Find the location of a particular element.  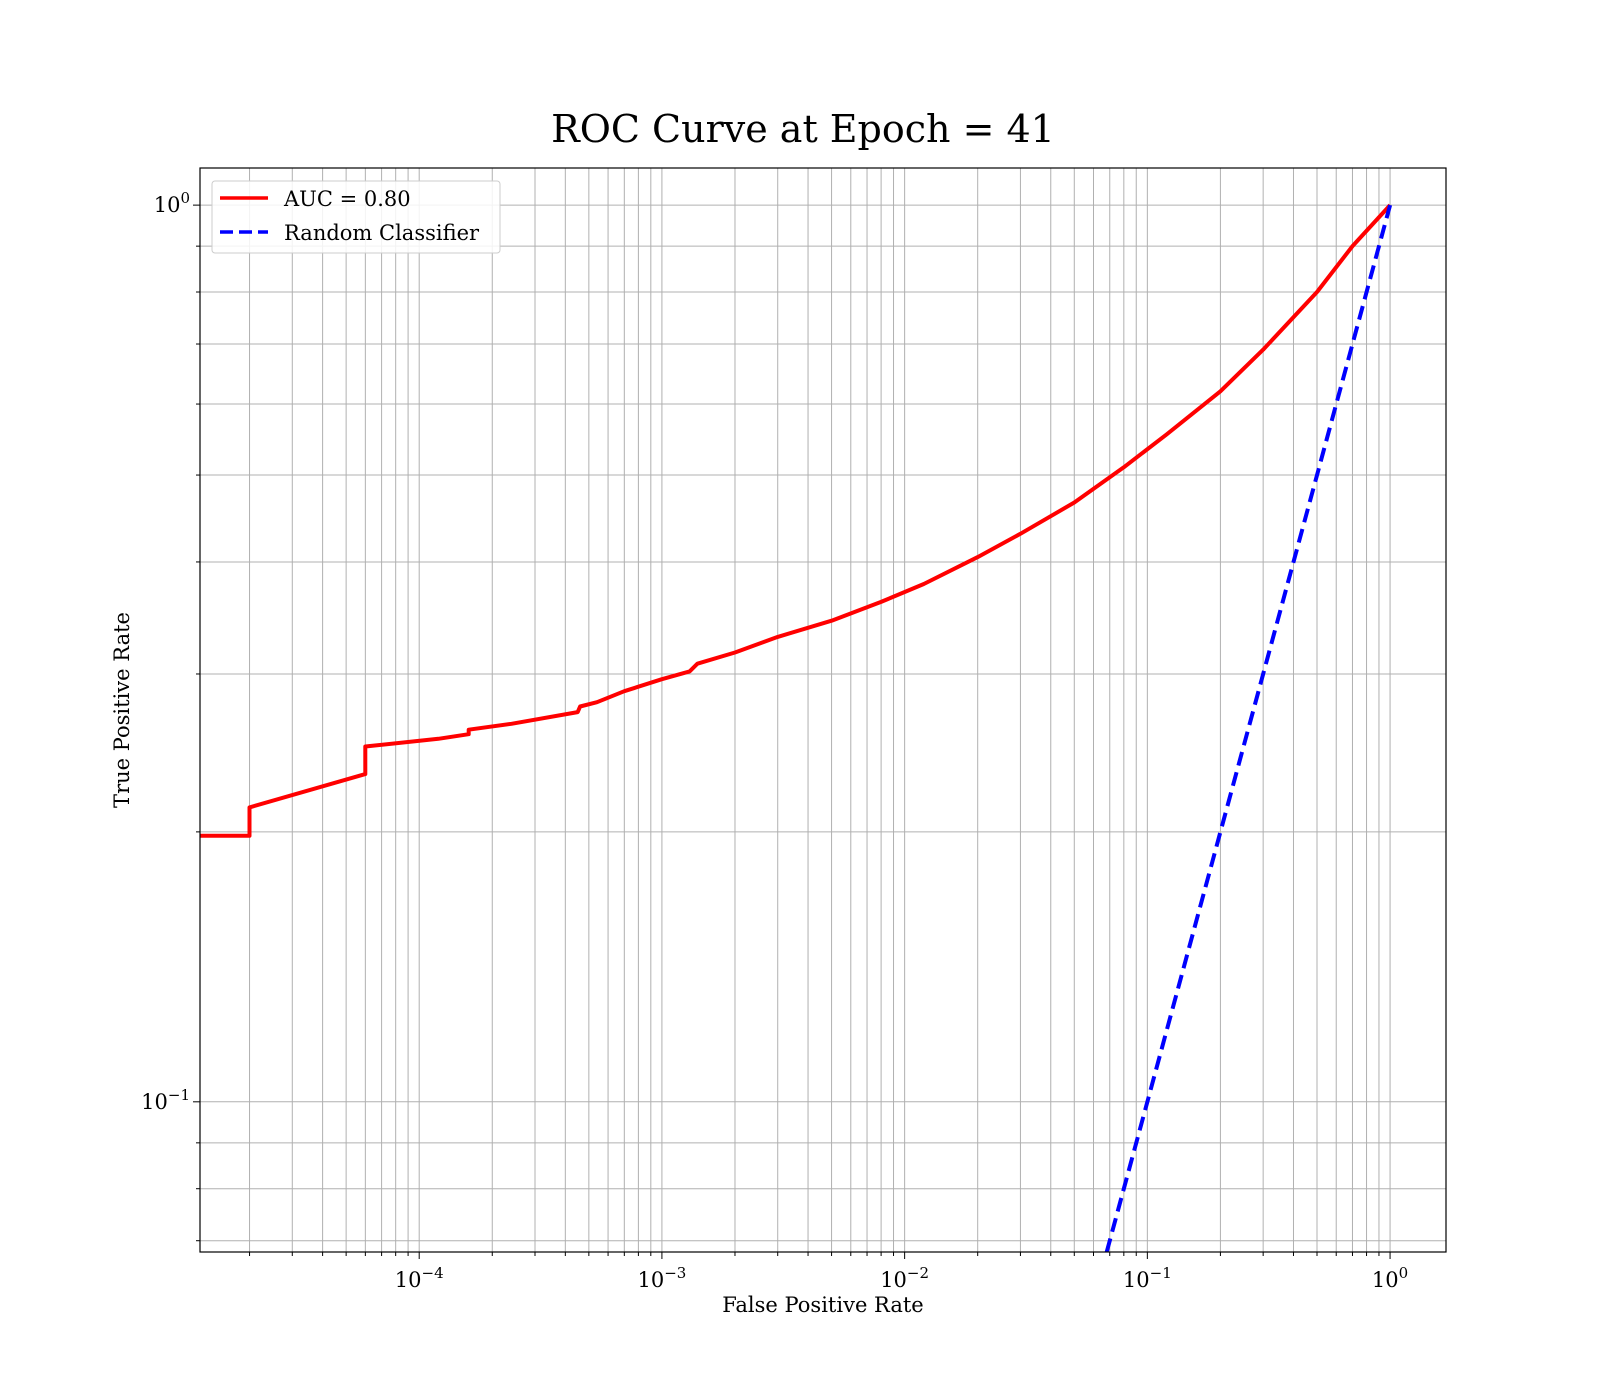

random-classifier-line is located at coordinates (1248, 728).